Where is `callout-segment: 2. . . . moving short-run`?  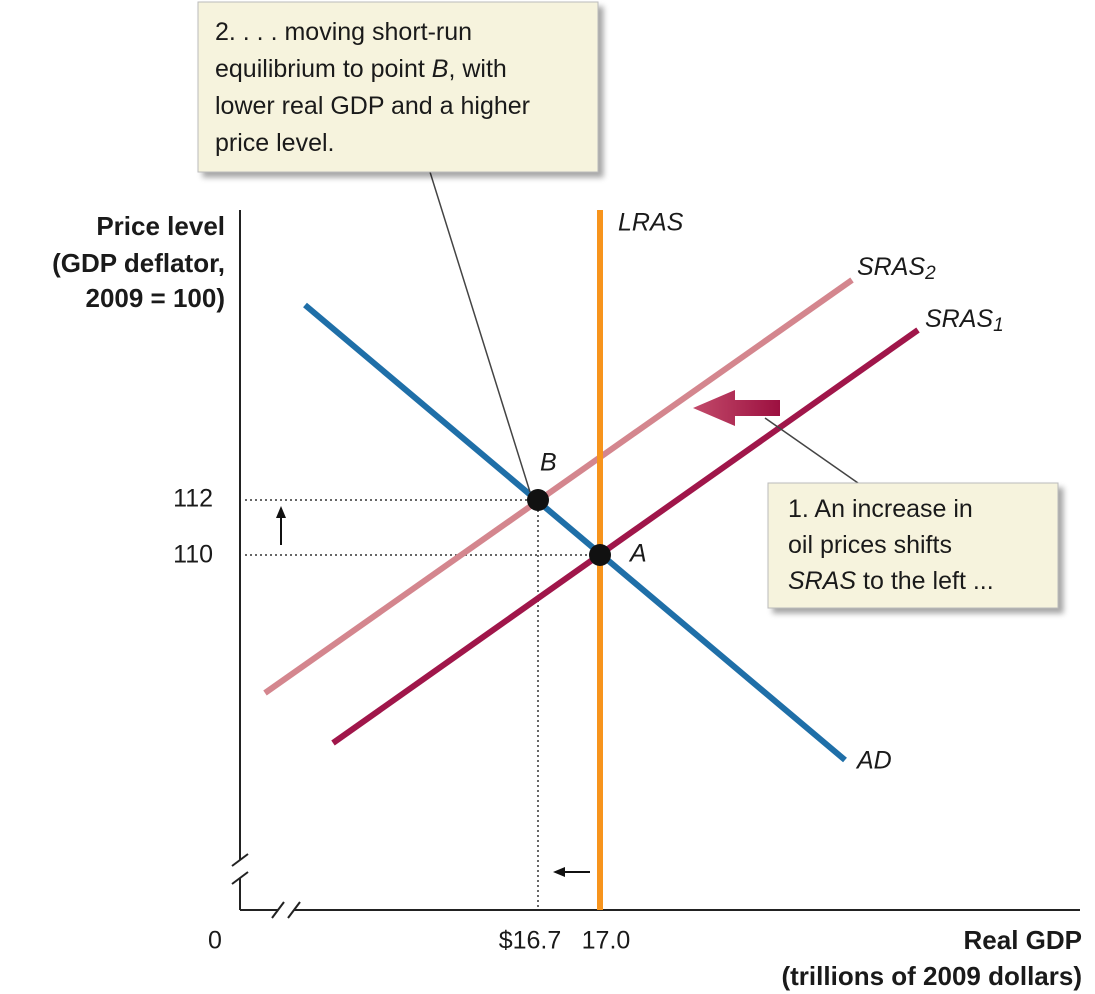 callout-segment: 2. . . . moving short-run is located at coordinates (343, 32).